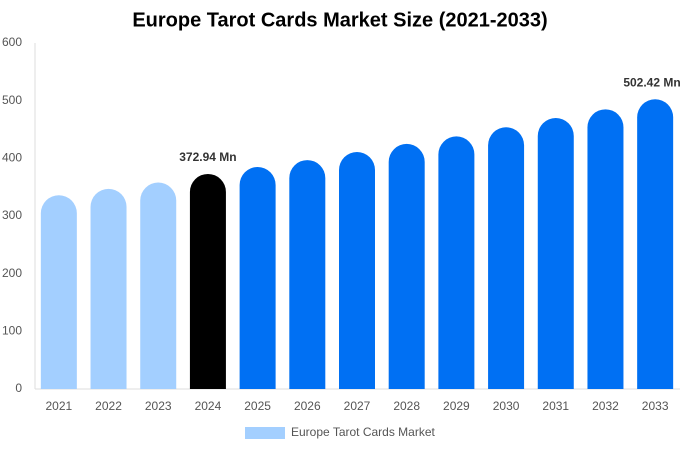 This screenshot has width=680, height=455. I want to click on x-tick-label: 2025, so click(257, 406).